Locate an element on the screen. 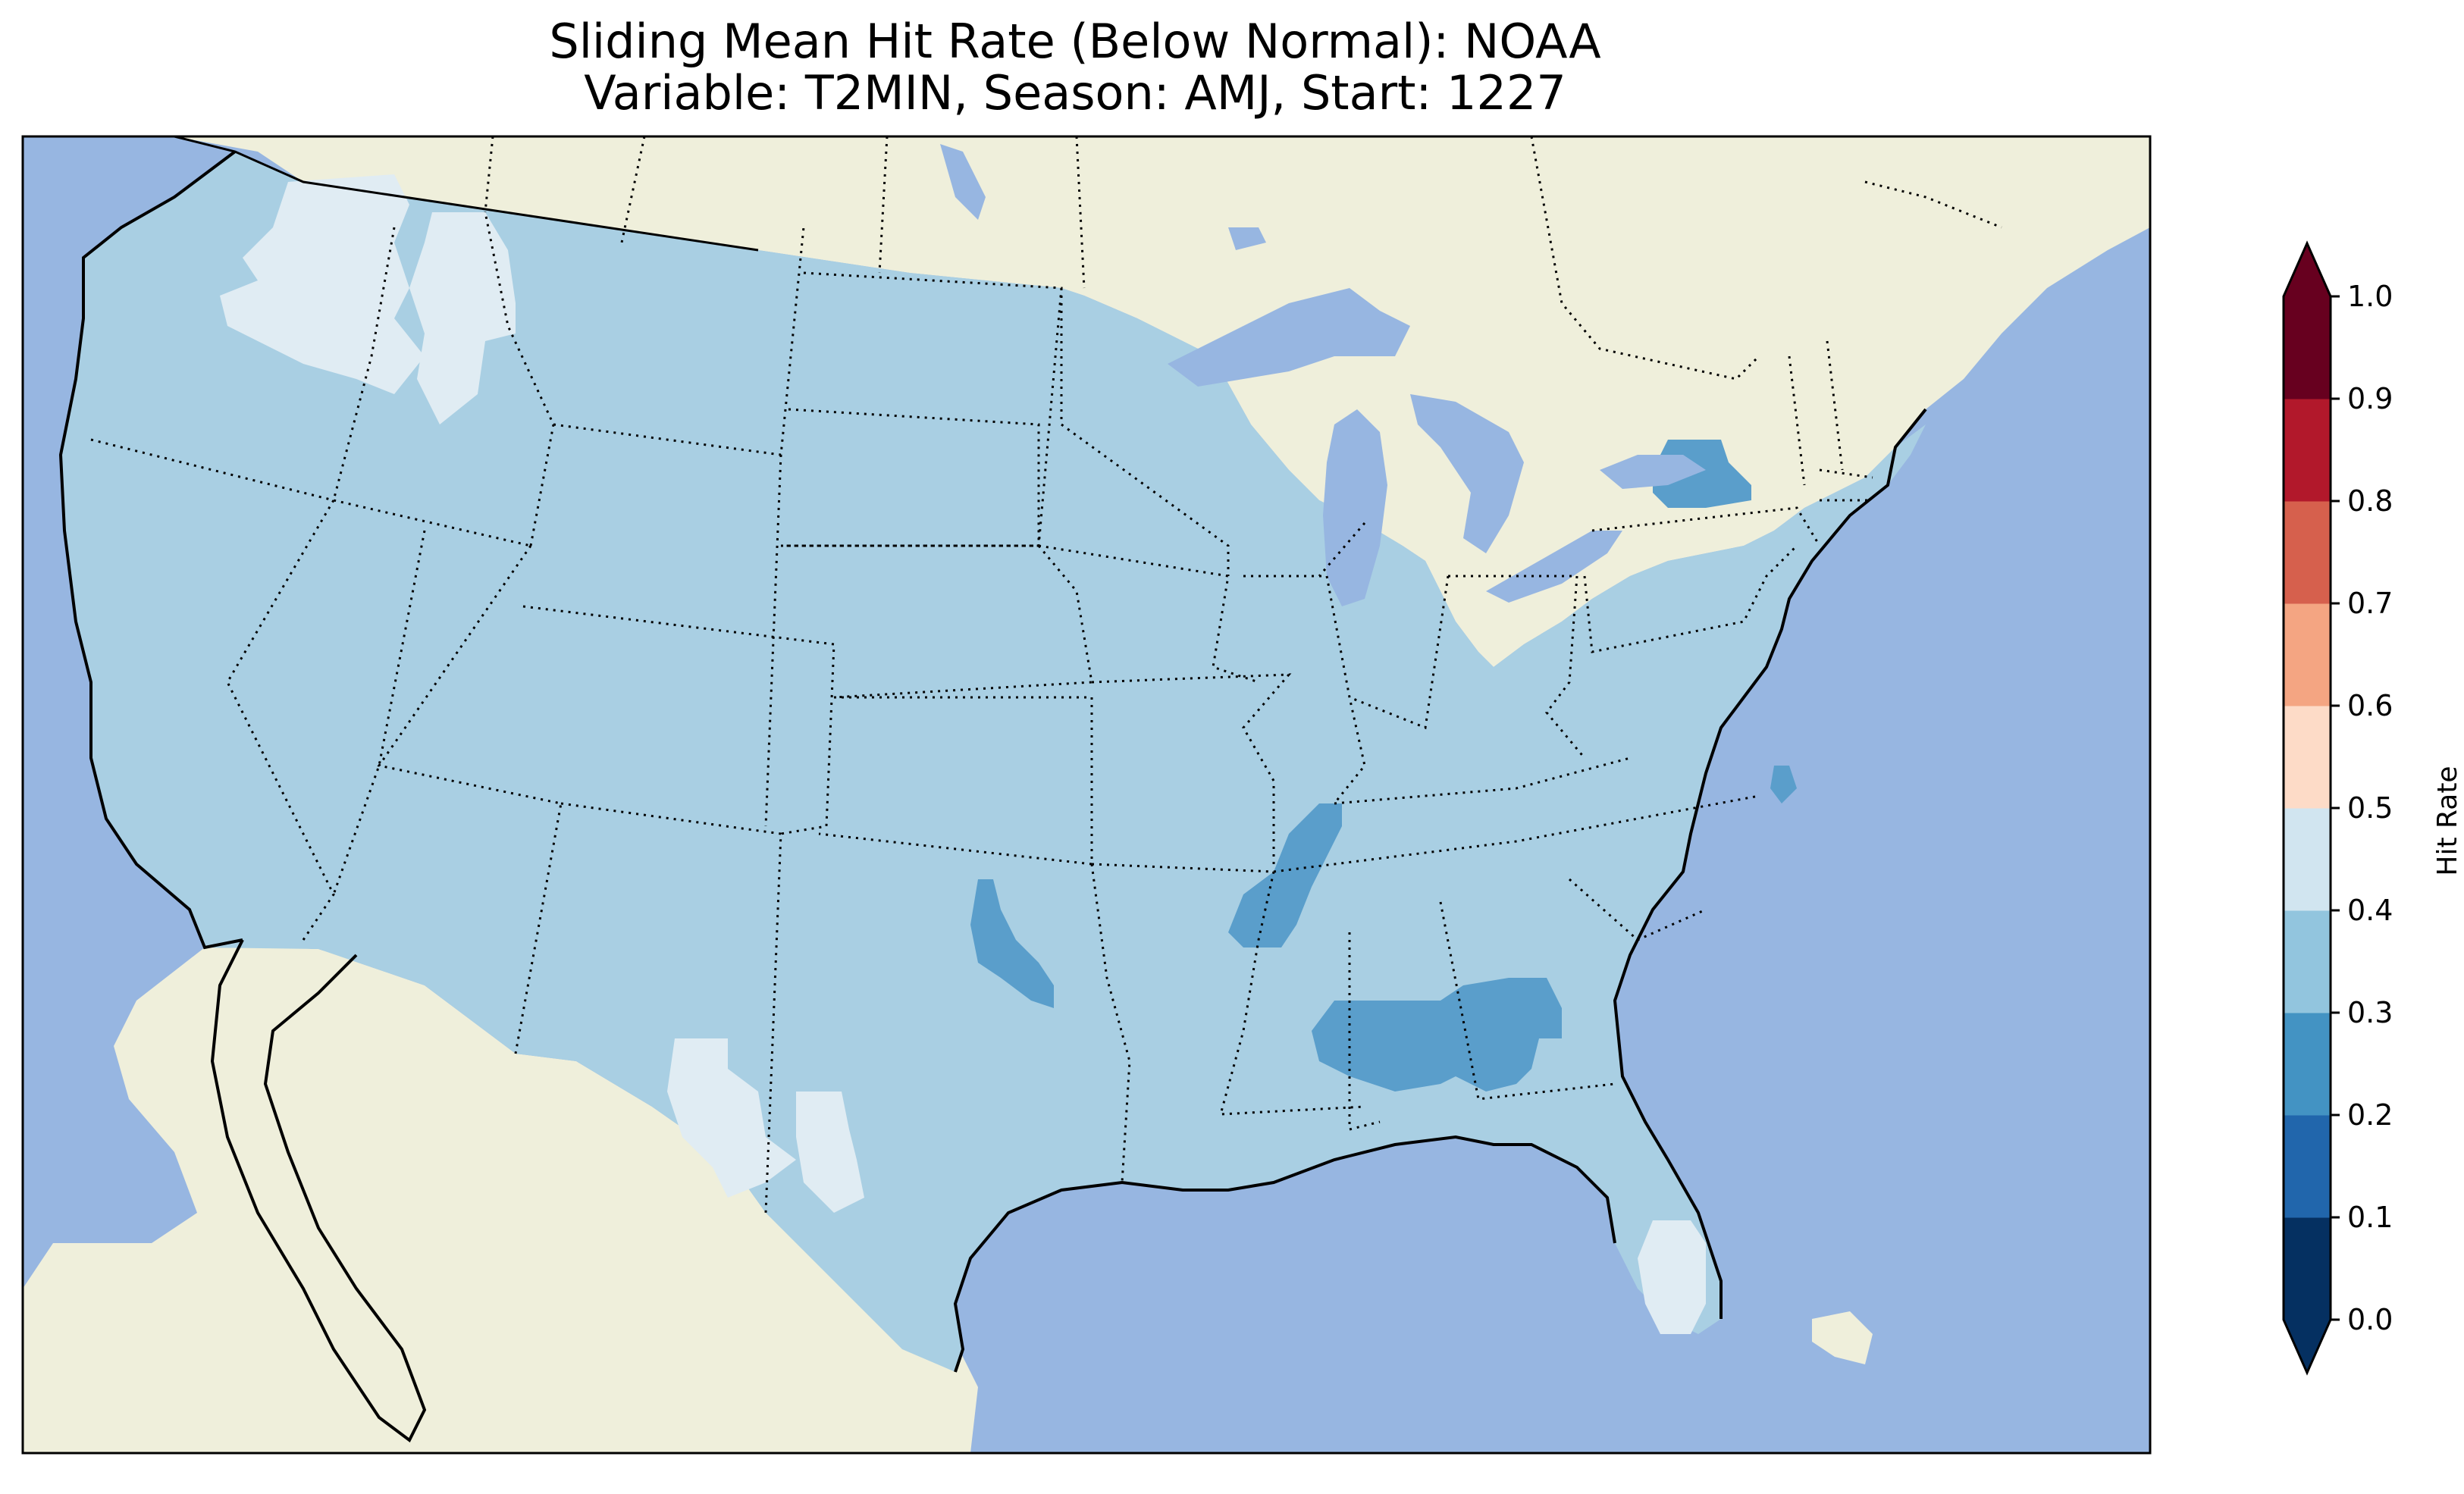 The height and width of the screenshot is (1494, 2464). colorbar-tick-label: 0.8 is located at coordinates (2370, 501).